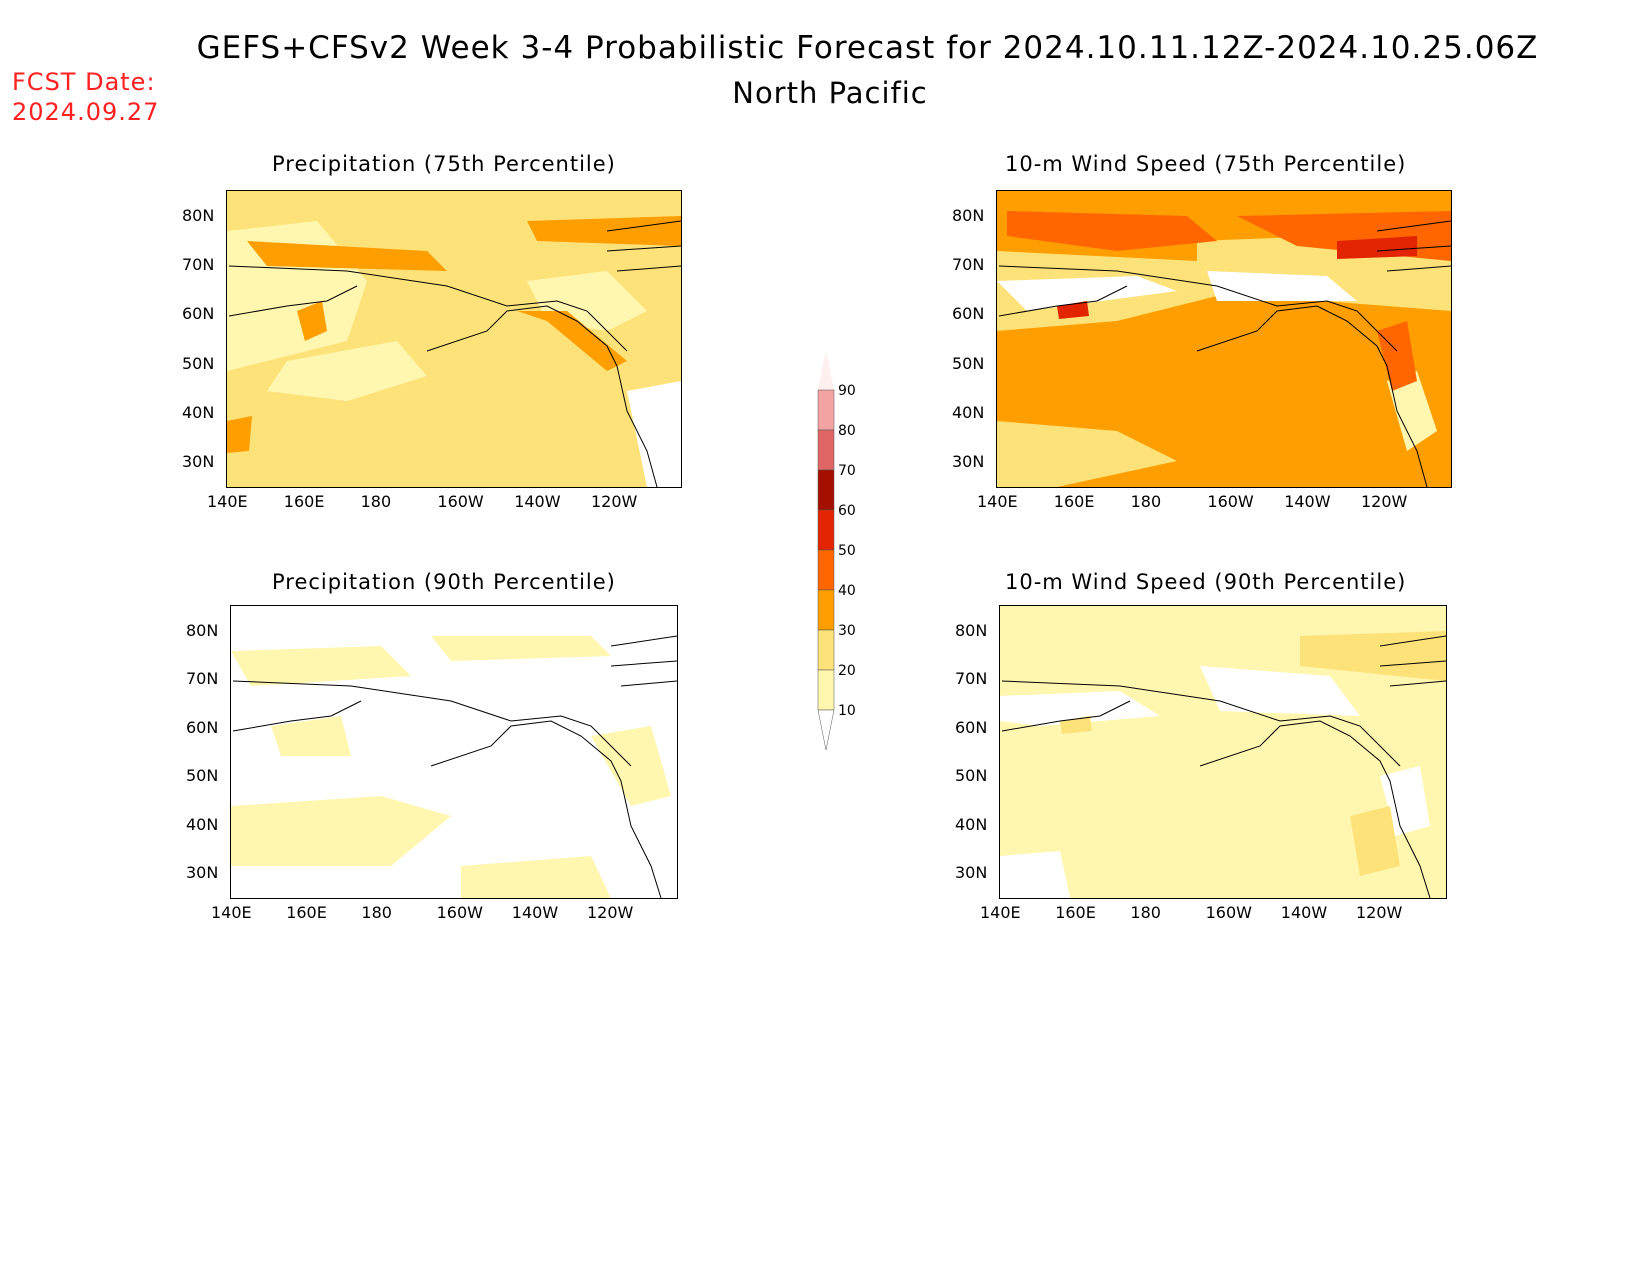 The image size is (1650, 1275). What do you see at coordinates (84, 82) in the screenshot?
I see `forecast-date-label: FCST Date:` at bounding box center [84, 82].